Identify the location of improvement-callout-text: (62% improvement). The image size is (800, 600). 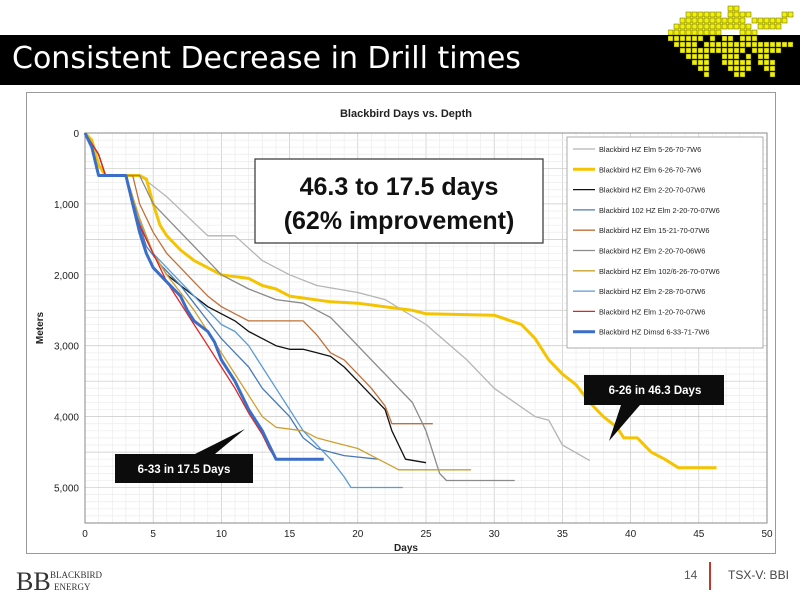
(399, 221).